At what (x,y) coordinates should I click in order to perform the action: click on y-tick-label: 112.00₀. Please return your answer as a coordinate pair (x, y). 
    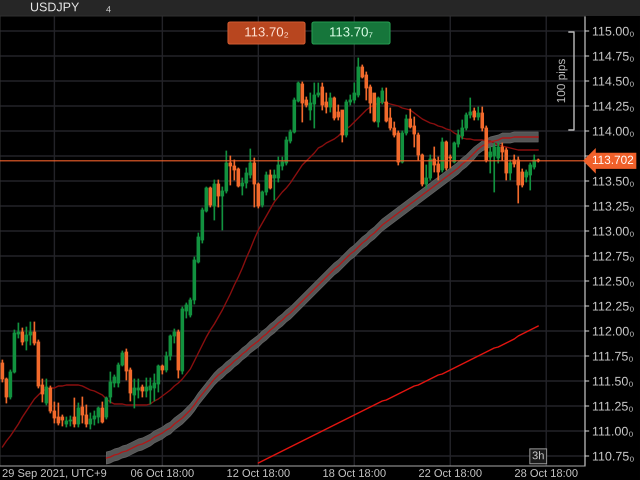
    Looking at the image, I should click on (613, 331).